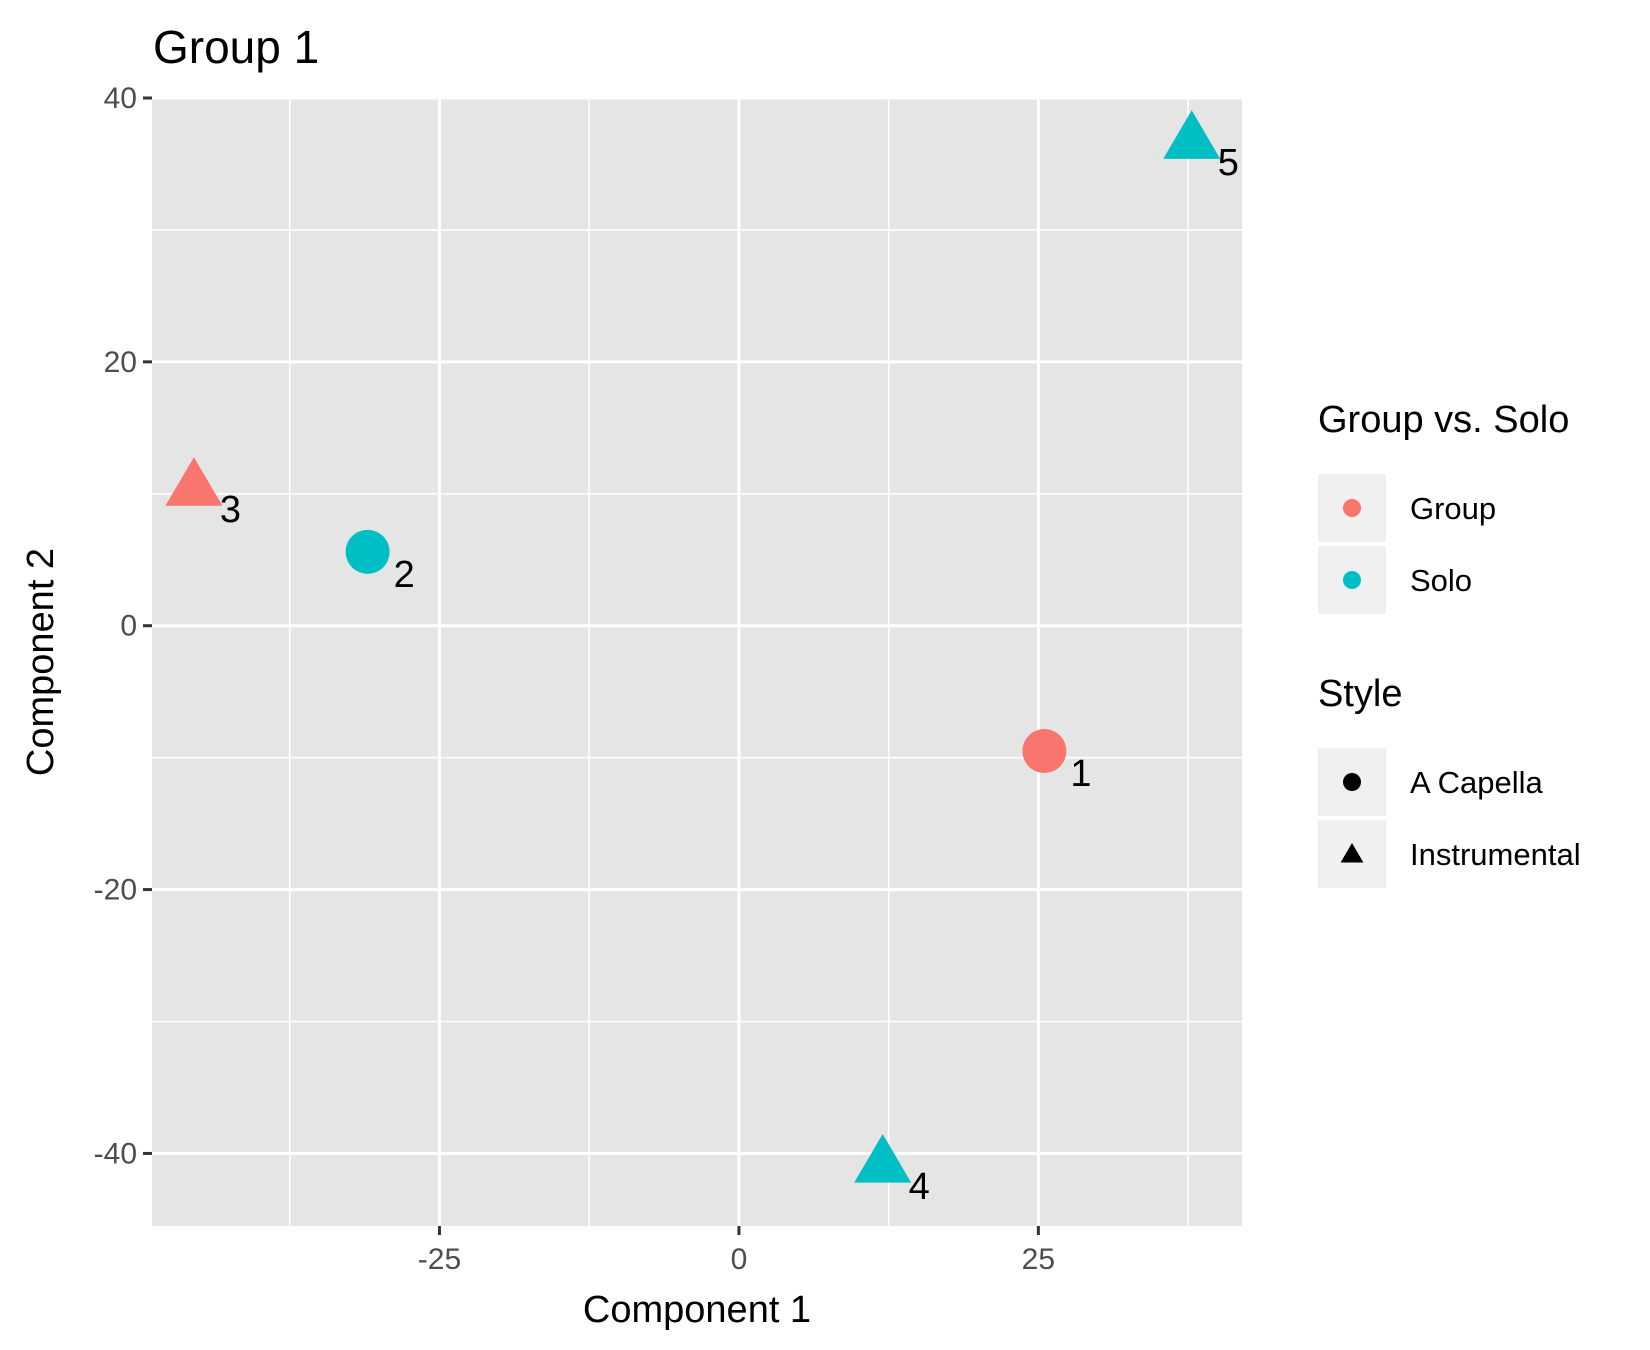 This screenshot has height=1350, width=1650. Describe the element at coordinates (1038, 1259) in the screenshot. I see `x-tick-label: 25` at that location.